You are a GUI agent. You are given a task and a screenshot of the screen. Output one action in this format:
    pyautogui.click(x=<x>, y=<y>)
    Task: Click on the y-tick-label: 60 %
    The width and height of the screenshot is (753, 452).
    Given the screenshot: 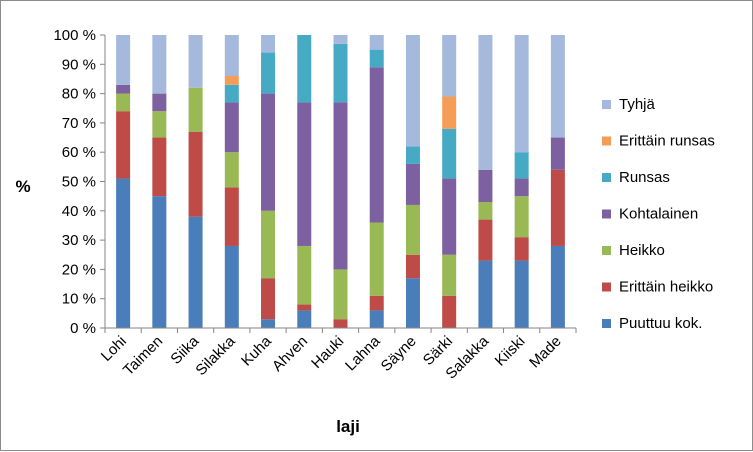 What is the action you would take?
    pyautogui.click(x=79, y=152)
    